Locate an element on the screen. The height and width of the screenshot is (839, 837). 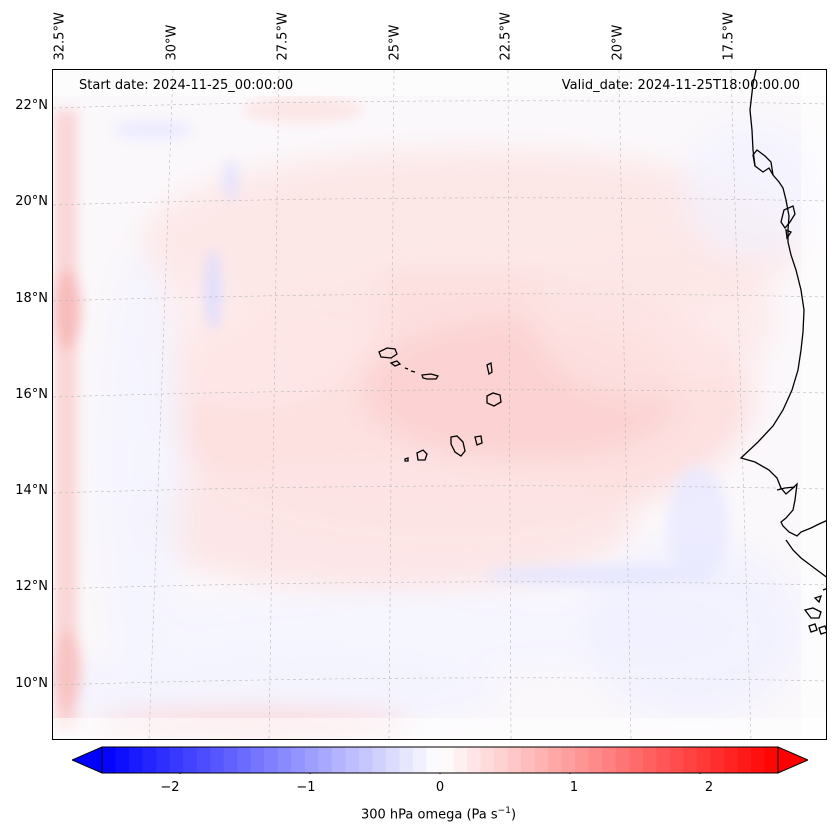
start-date-label: Start date: 2024-11-25_00:00:00 is located at coordinates (186, 85).